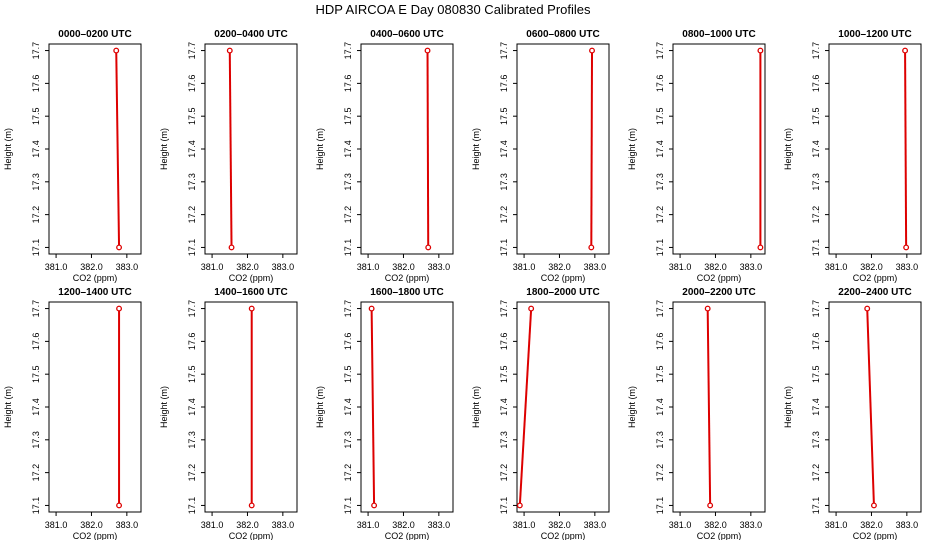 Image resolution: width=936 pixels, height=540 pixels. Describe the element at coordinates (718, 34) in the screenshot. I see `panel-title: 0800–1000 UTC` at that location.